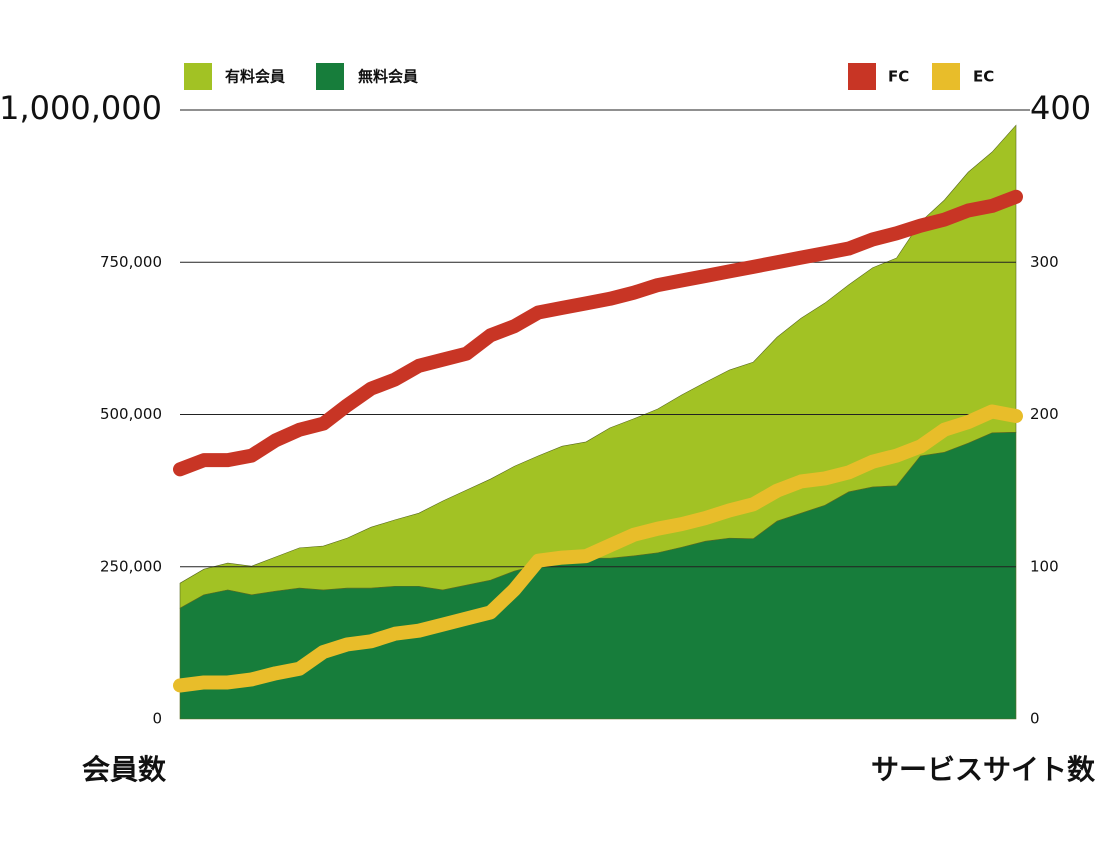 The width and height of the screenshot is (1100, 860). Describe the element at coordinates (1035, 719) in the screenshot. I see `y2-tick-label: 0` at that location.